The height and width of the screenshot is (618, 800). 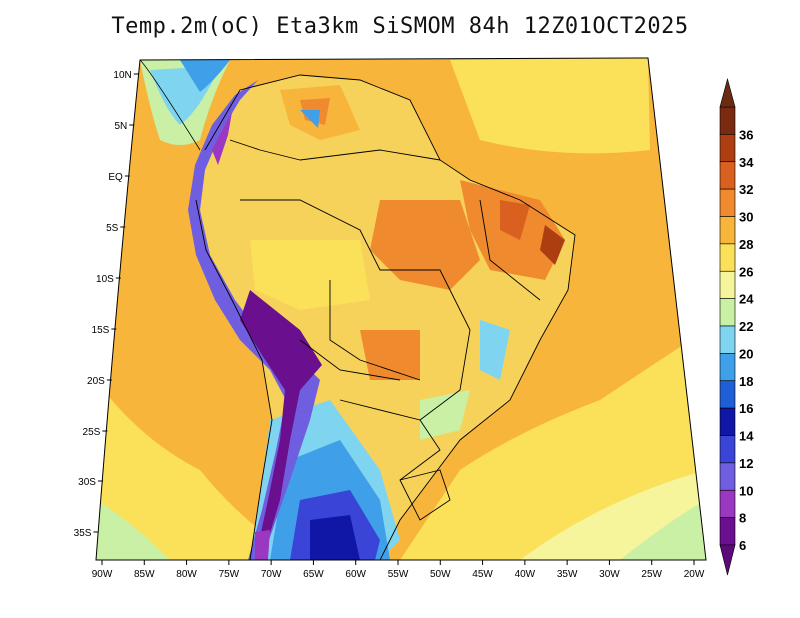 I want to click on lon-label: 85W, so click(x=144, y=574).